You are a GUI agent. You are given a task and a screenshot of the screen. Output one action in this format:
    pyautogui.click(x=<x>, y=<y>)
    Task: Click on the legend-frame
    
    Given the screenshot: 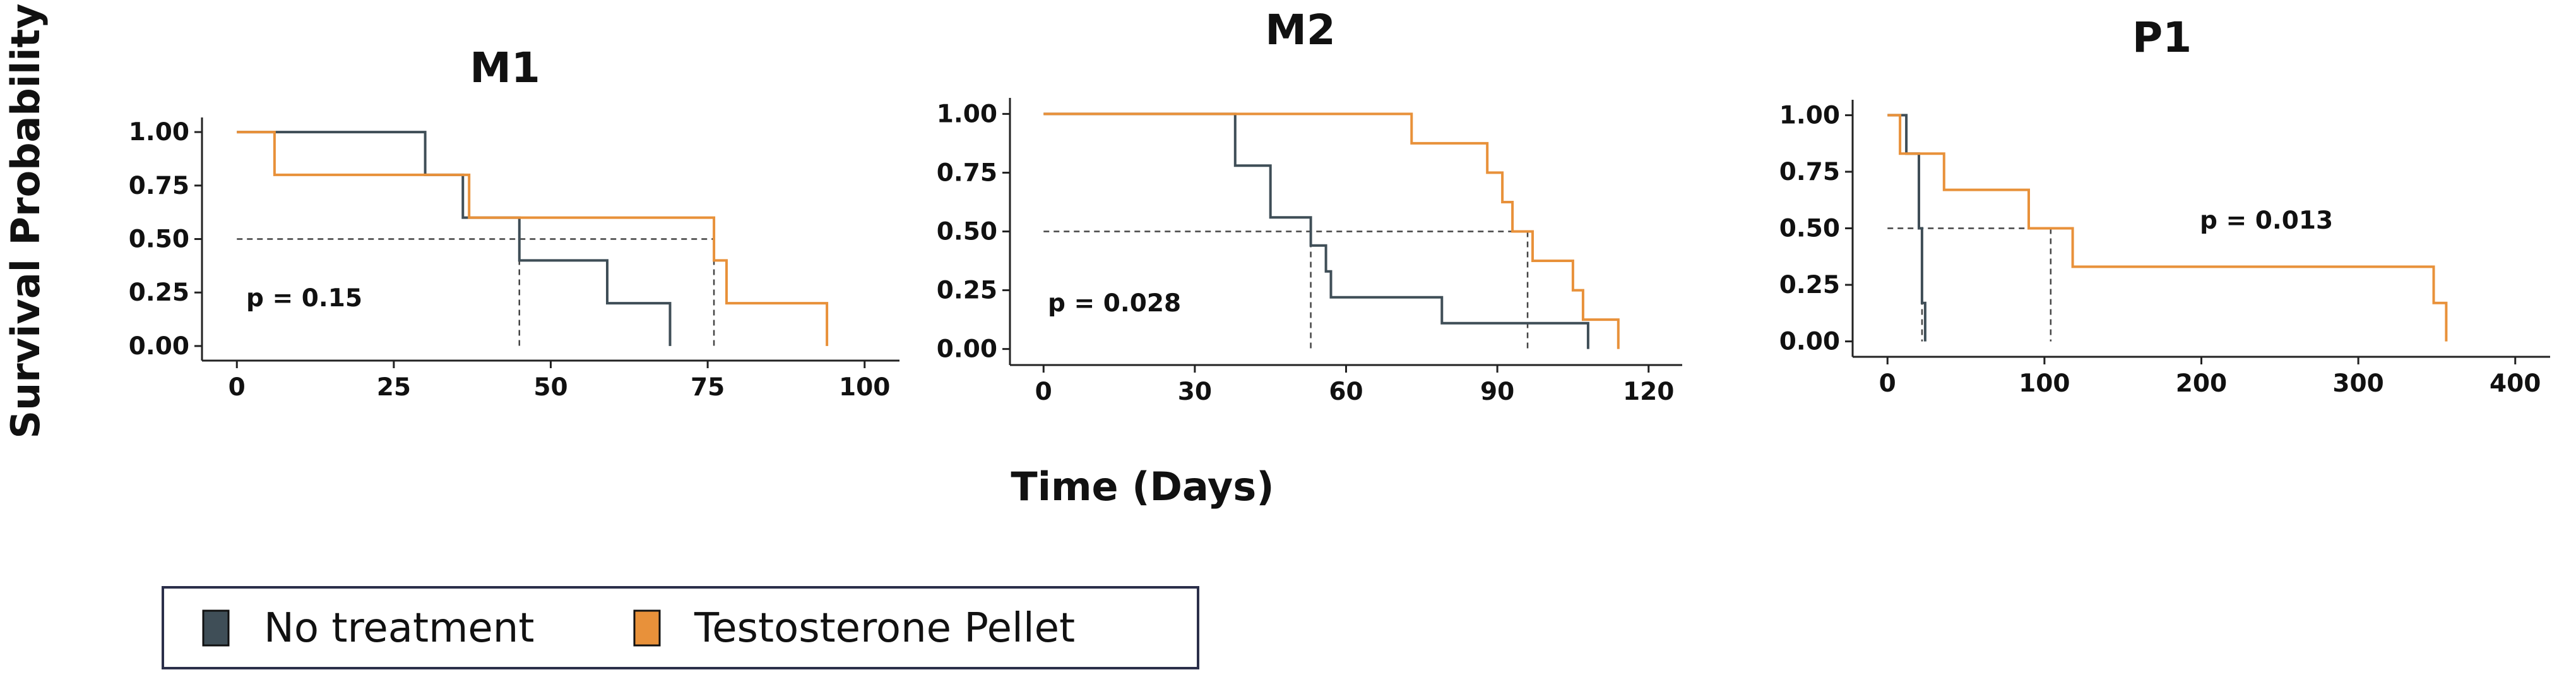 What is the action you would take?
    pyautogui.click(x=681, y=627)
    